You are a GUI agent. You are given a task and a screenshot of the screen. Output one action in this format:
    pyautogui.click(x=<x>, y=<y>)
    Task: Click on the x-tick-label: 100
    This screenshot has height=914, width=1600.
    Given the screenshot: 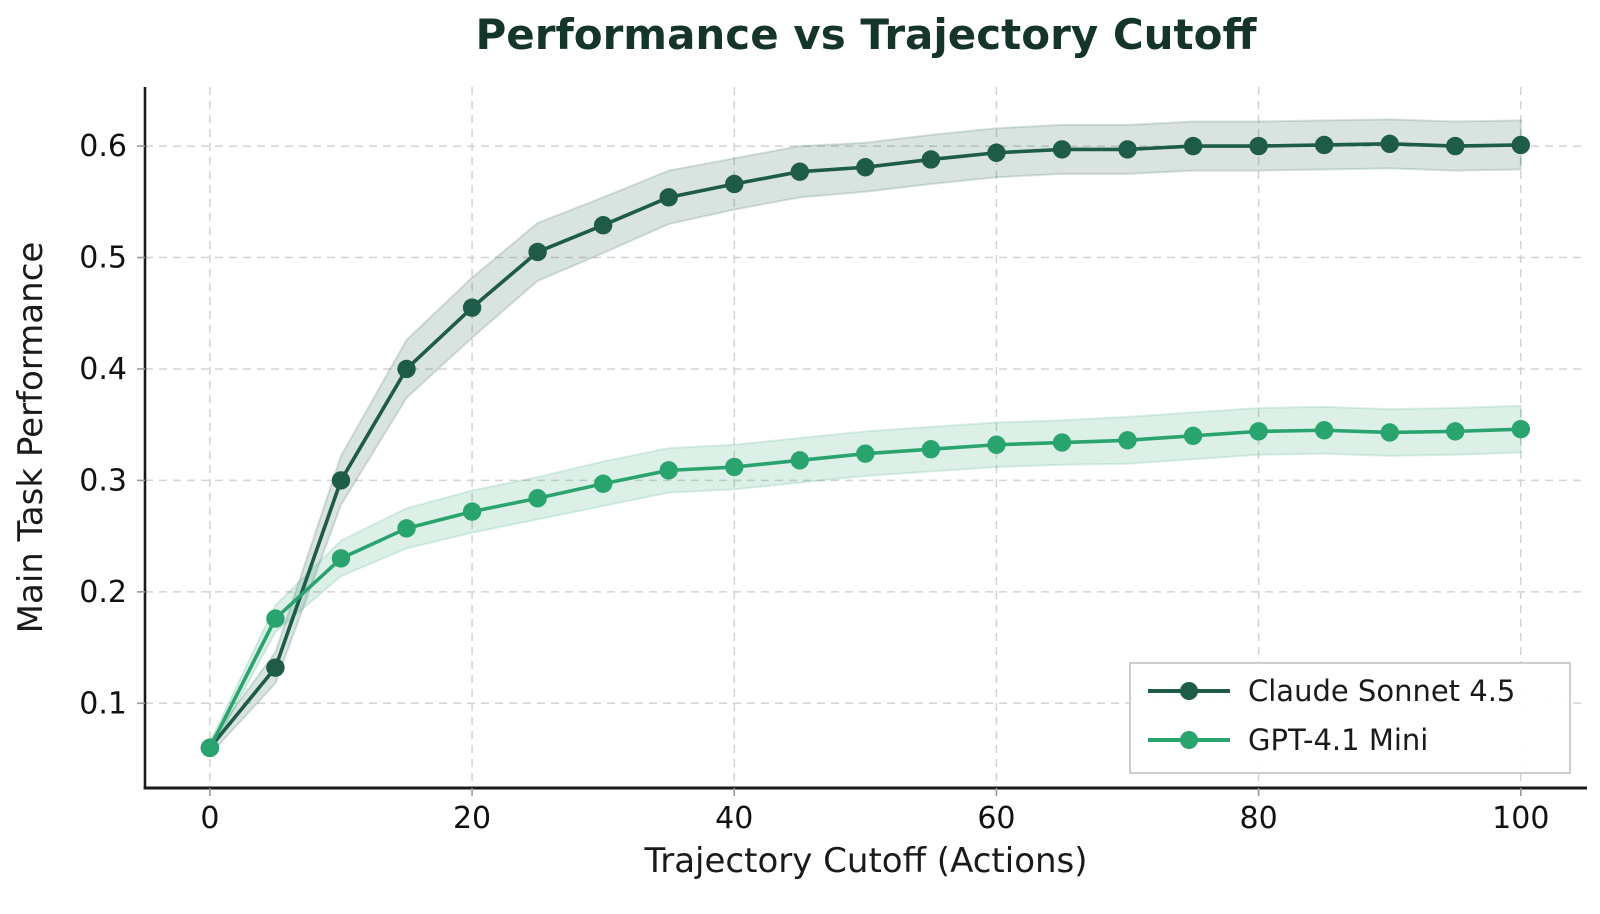 What is the action you would take?
    pyautogui.click(x=1520, y=818)
    